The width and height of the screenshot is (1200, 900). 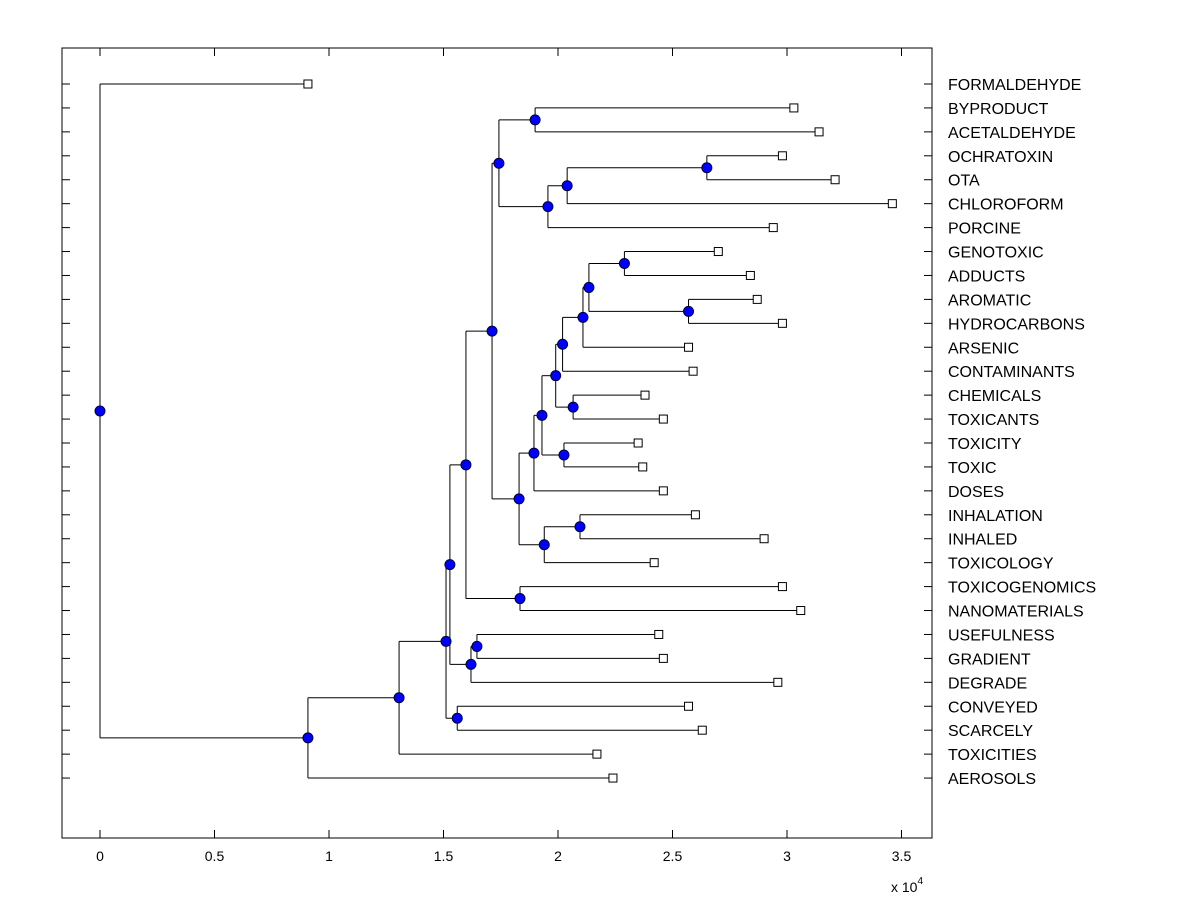 I want to click on leaf-label: SCARCELY, so click(x=990, y=731).